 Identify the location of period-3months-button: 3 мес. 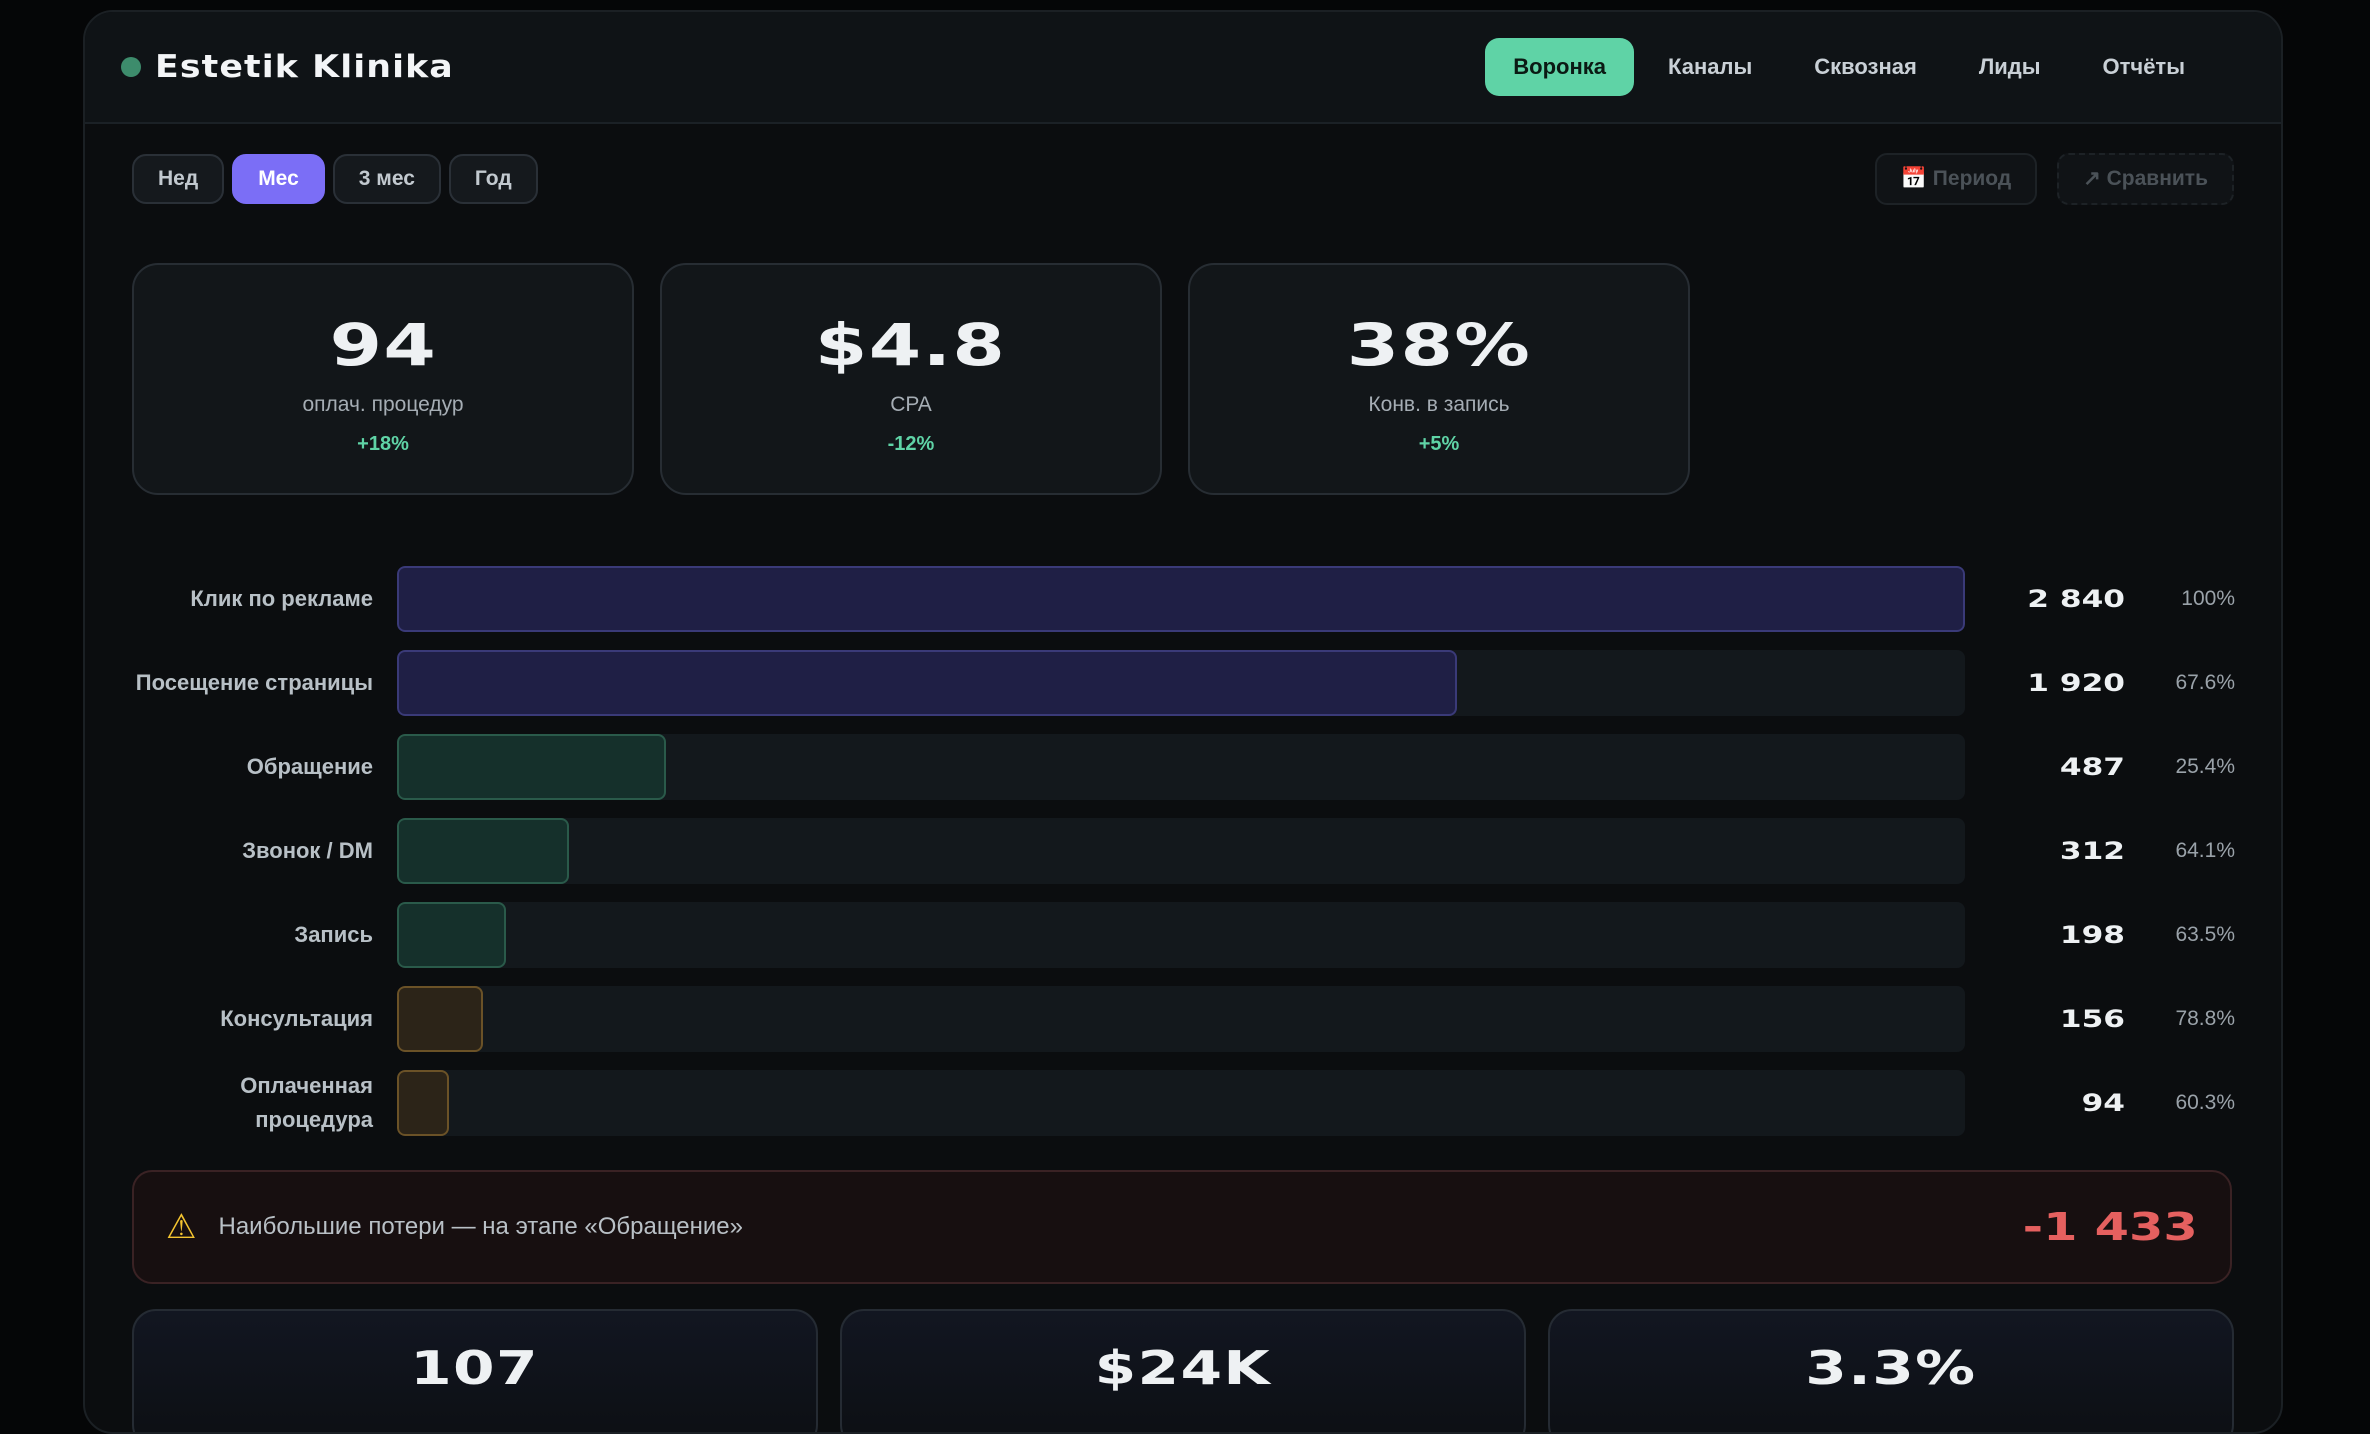
(386, 179).